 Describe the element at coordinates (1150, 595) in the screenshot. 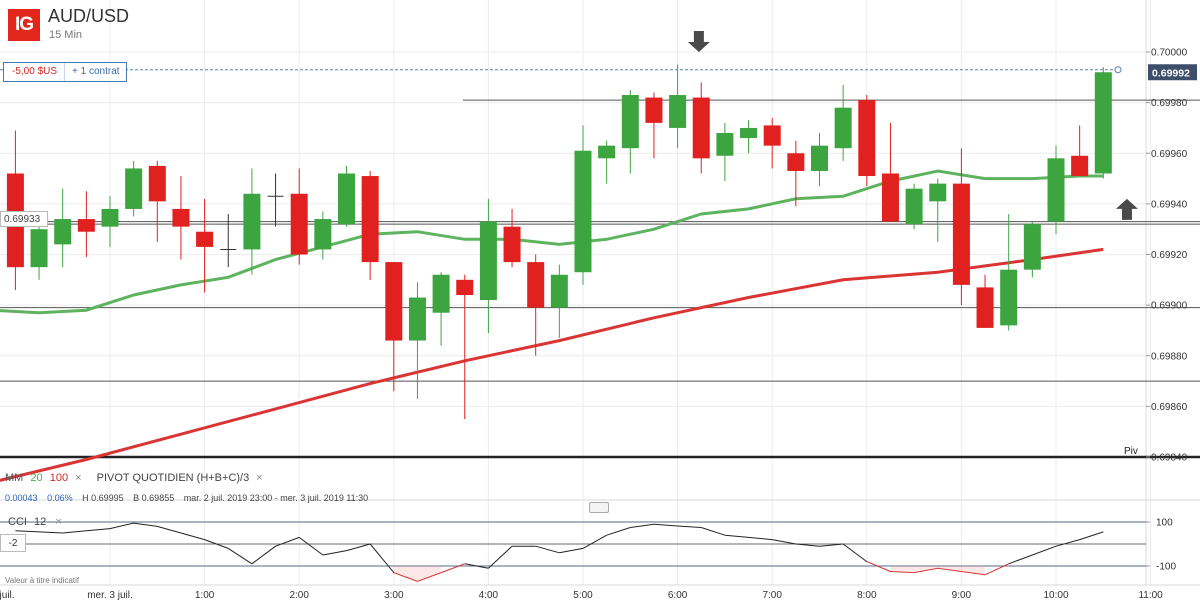

I see `x-tick-label: 11:00` at that location.